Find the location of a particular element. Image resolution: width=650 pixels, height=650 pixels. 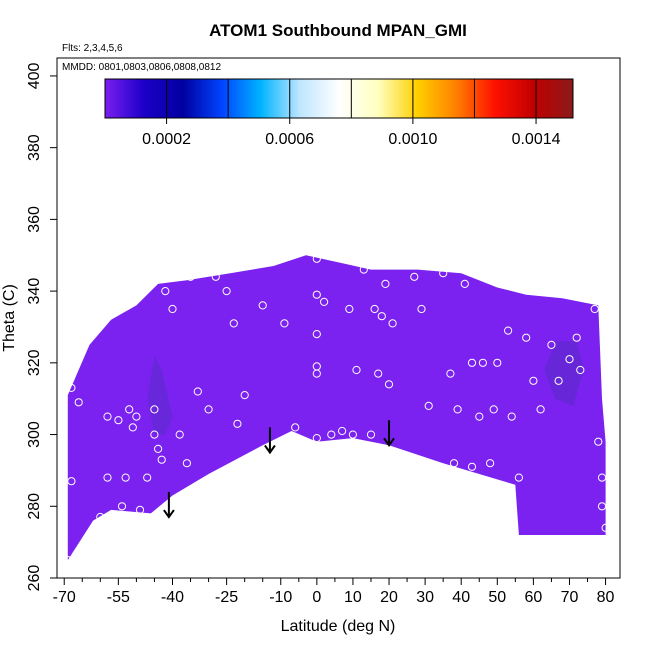

y-tick-label: 260 is located at coordinates (34, 578).